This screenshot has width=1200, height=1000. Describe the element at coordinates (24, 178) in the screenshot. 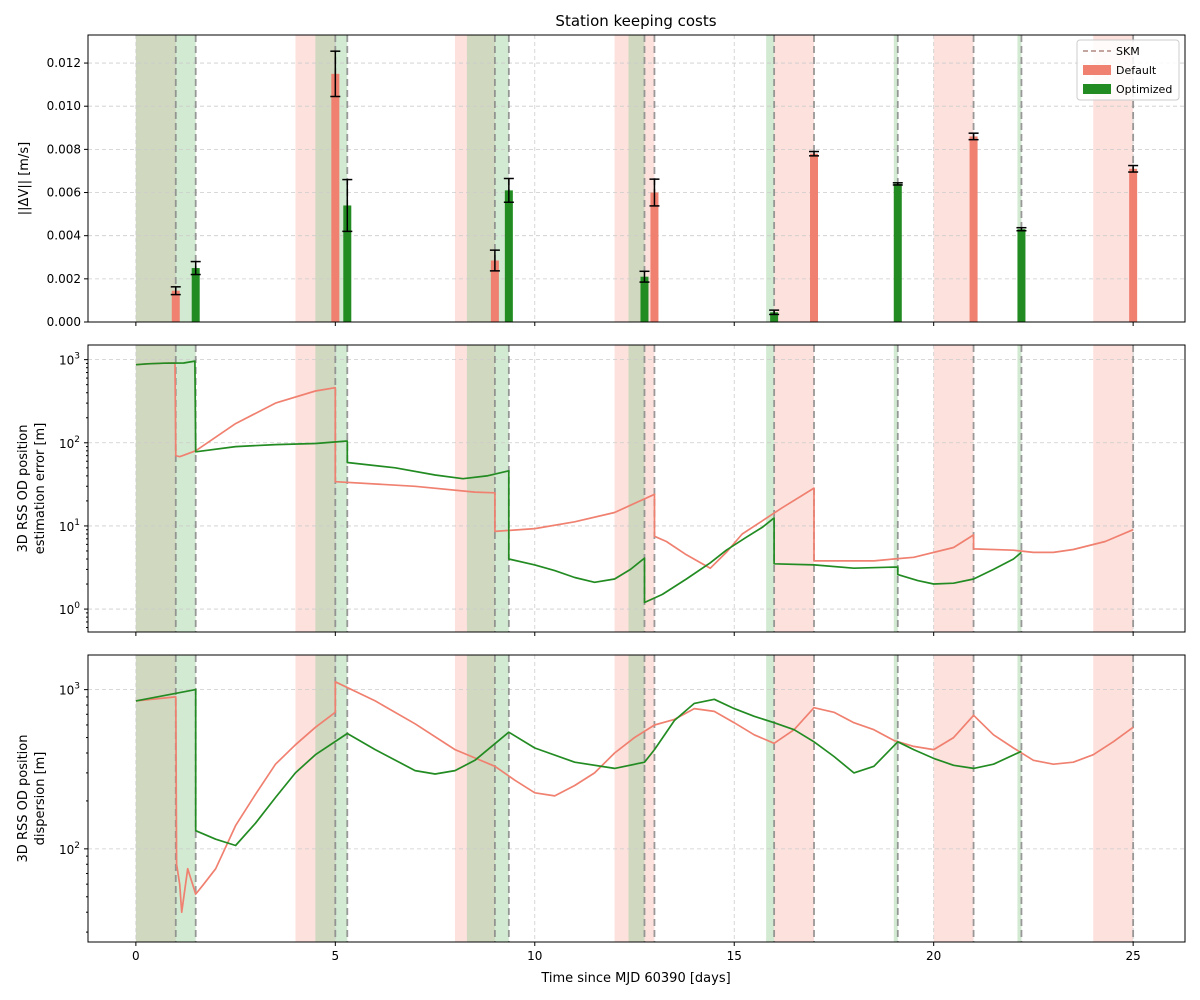

I see `cost-panel-ylabel: ||ΔV|| [m/s]` at that location.